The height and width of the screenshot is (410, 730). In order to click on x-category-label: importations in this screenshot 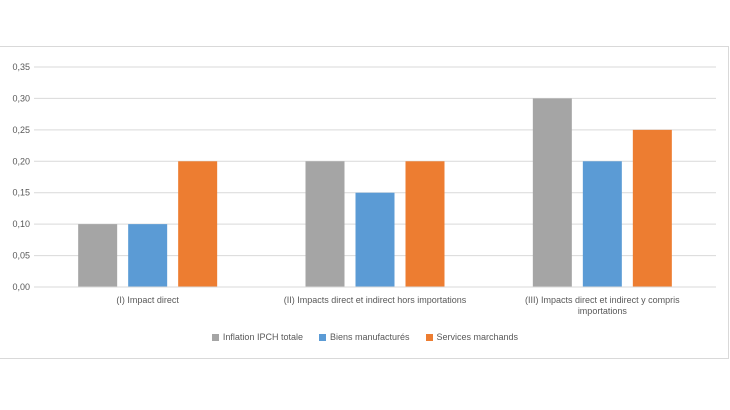, I will do `click(603, 311)`.